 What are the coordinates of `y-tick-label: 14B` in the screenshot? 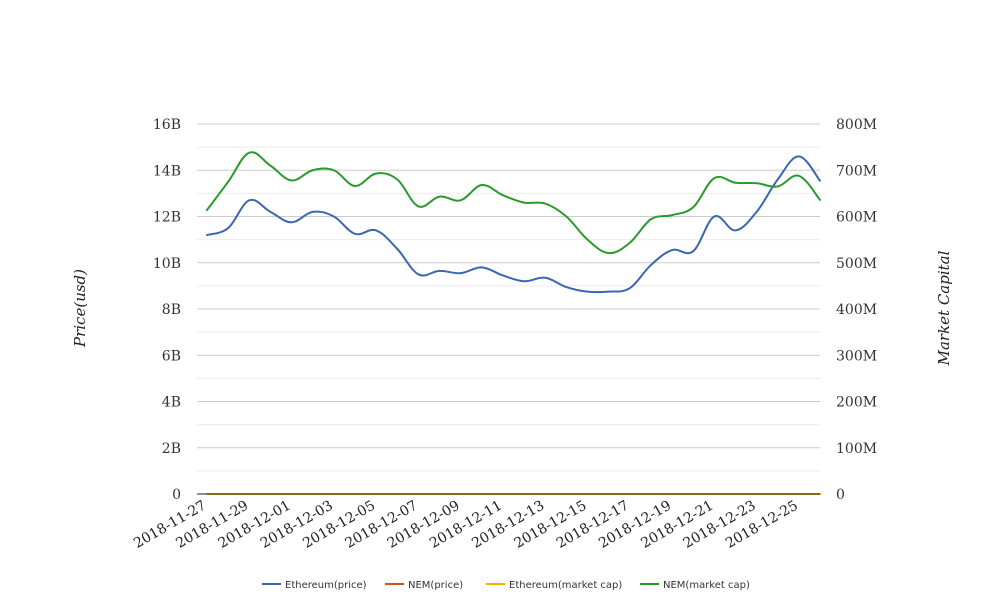 It's located at (167, 171).